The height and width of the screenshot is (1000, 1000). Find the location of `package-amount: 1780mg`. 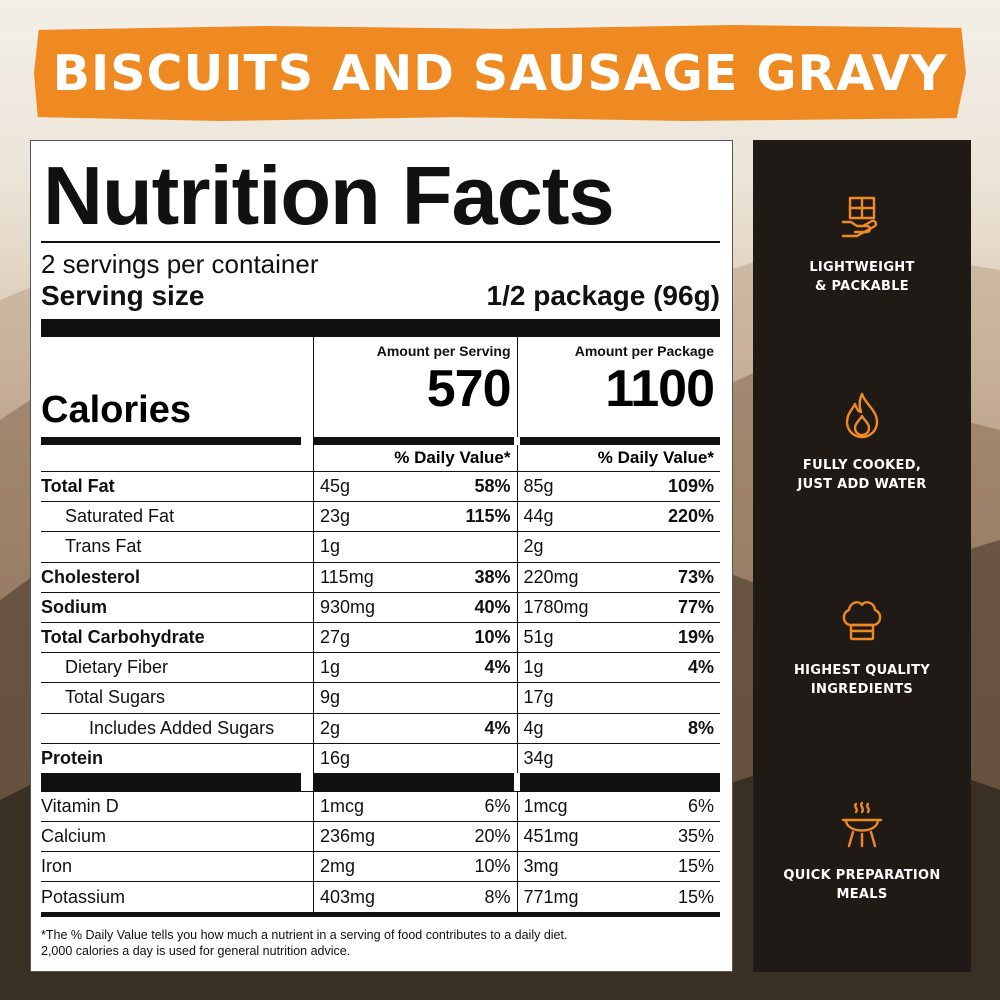

package-amount: 1780mg is located at coordinates (556, 606).